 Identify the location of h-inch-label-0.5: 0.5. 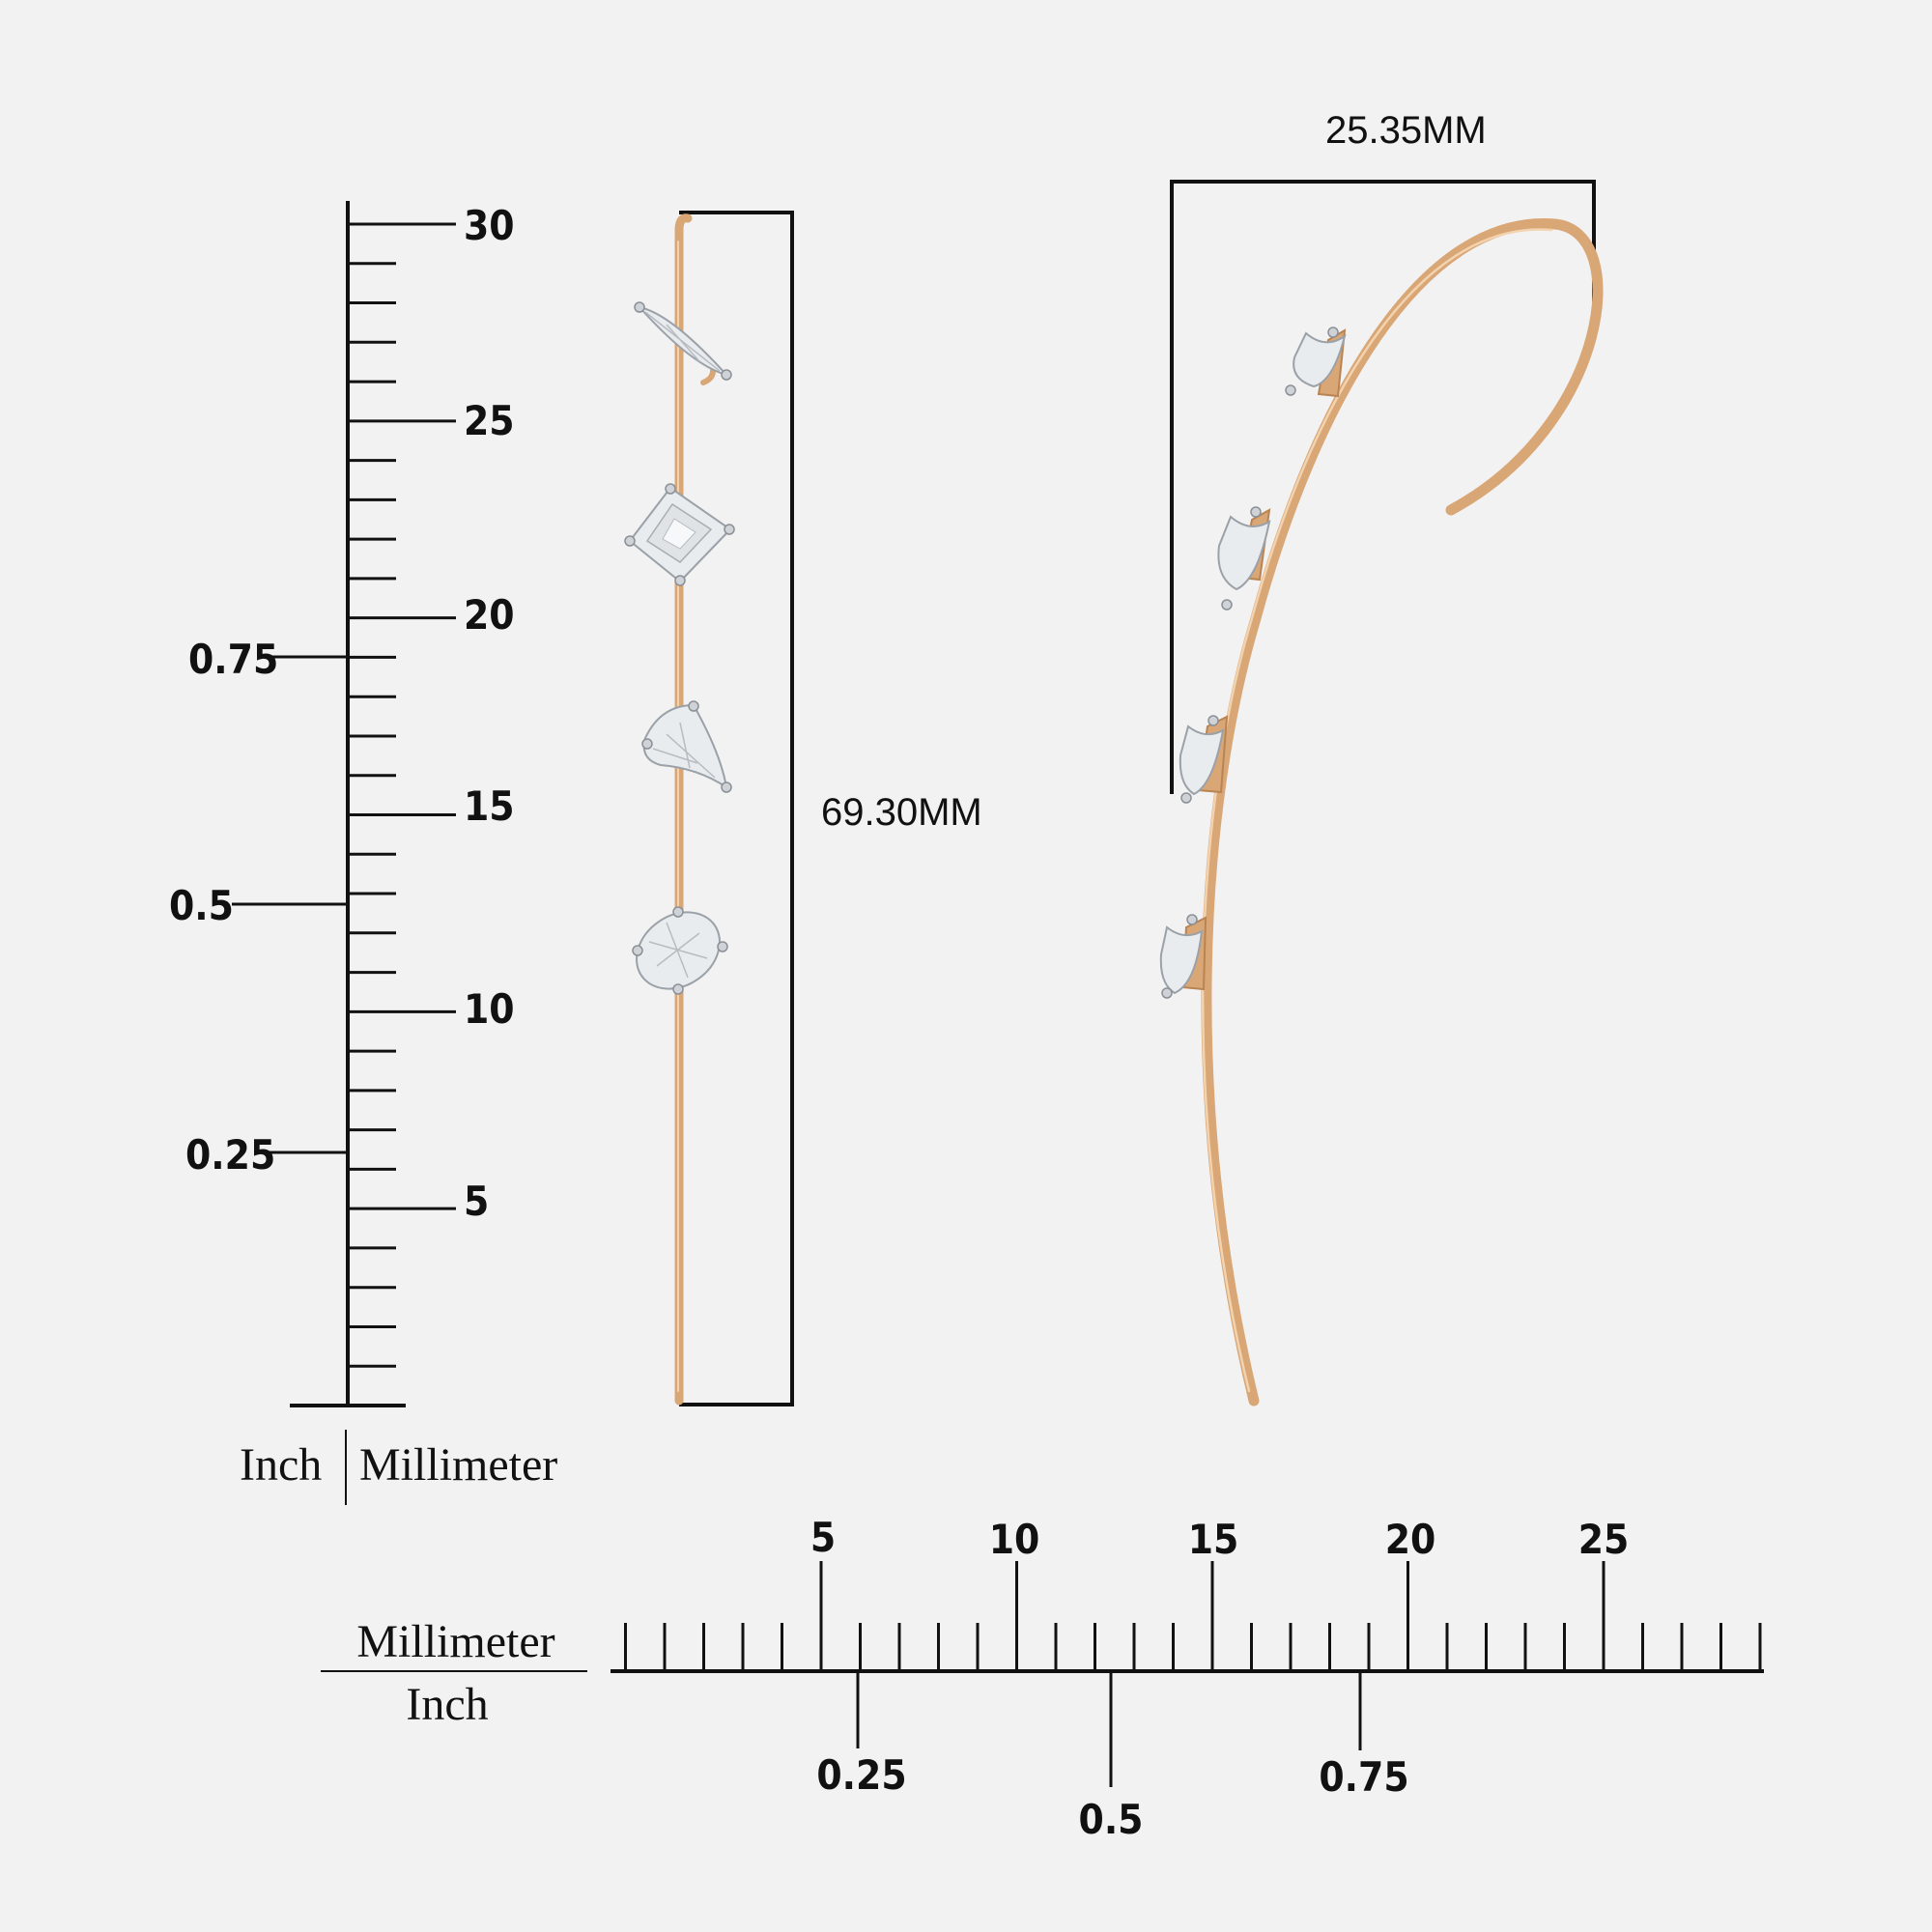
(1111, 1819).